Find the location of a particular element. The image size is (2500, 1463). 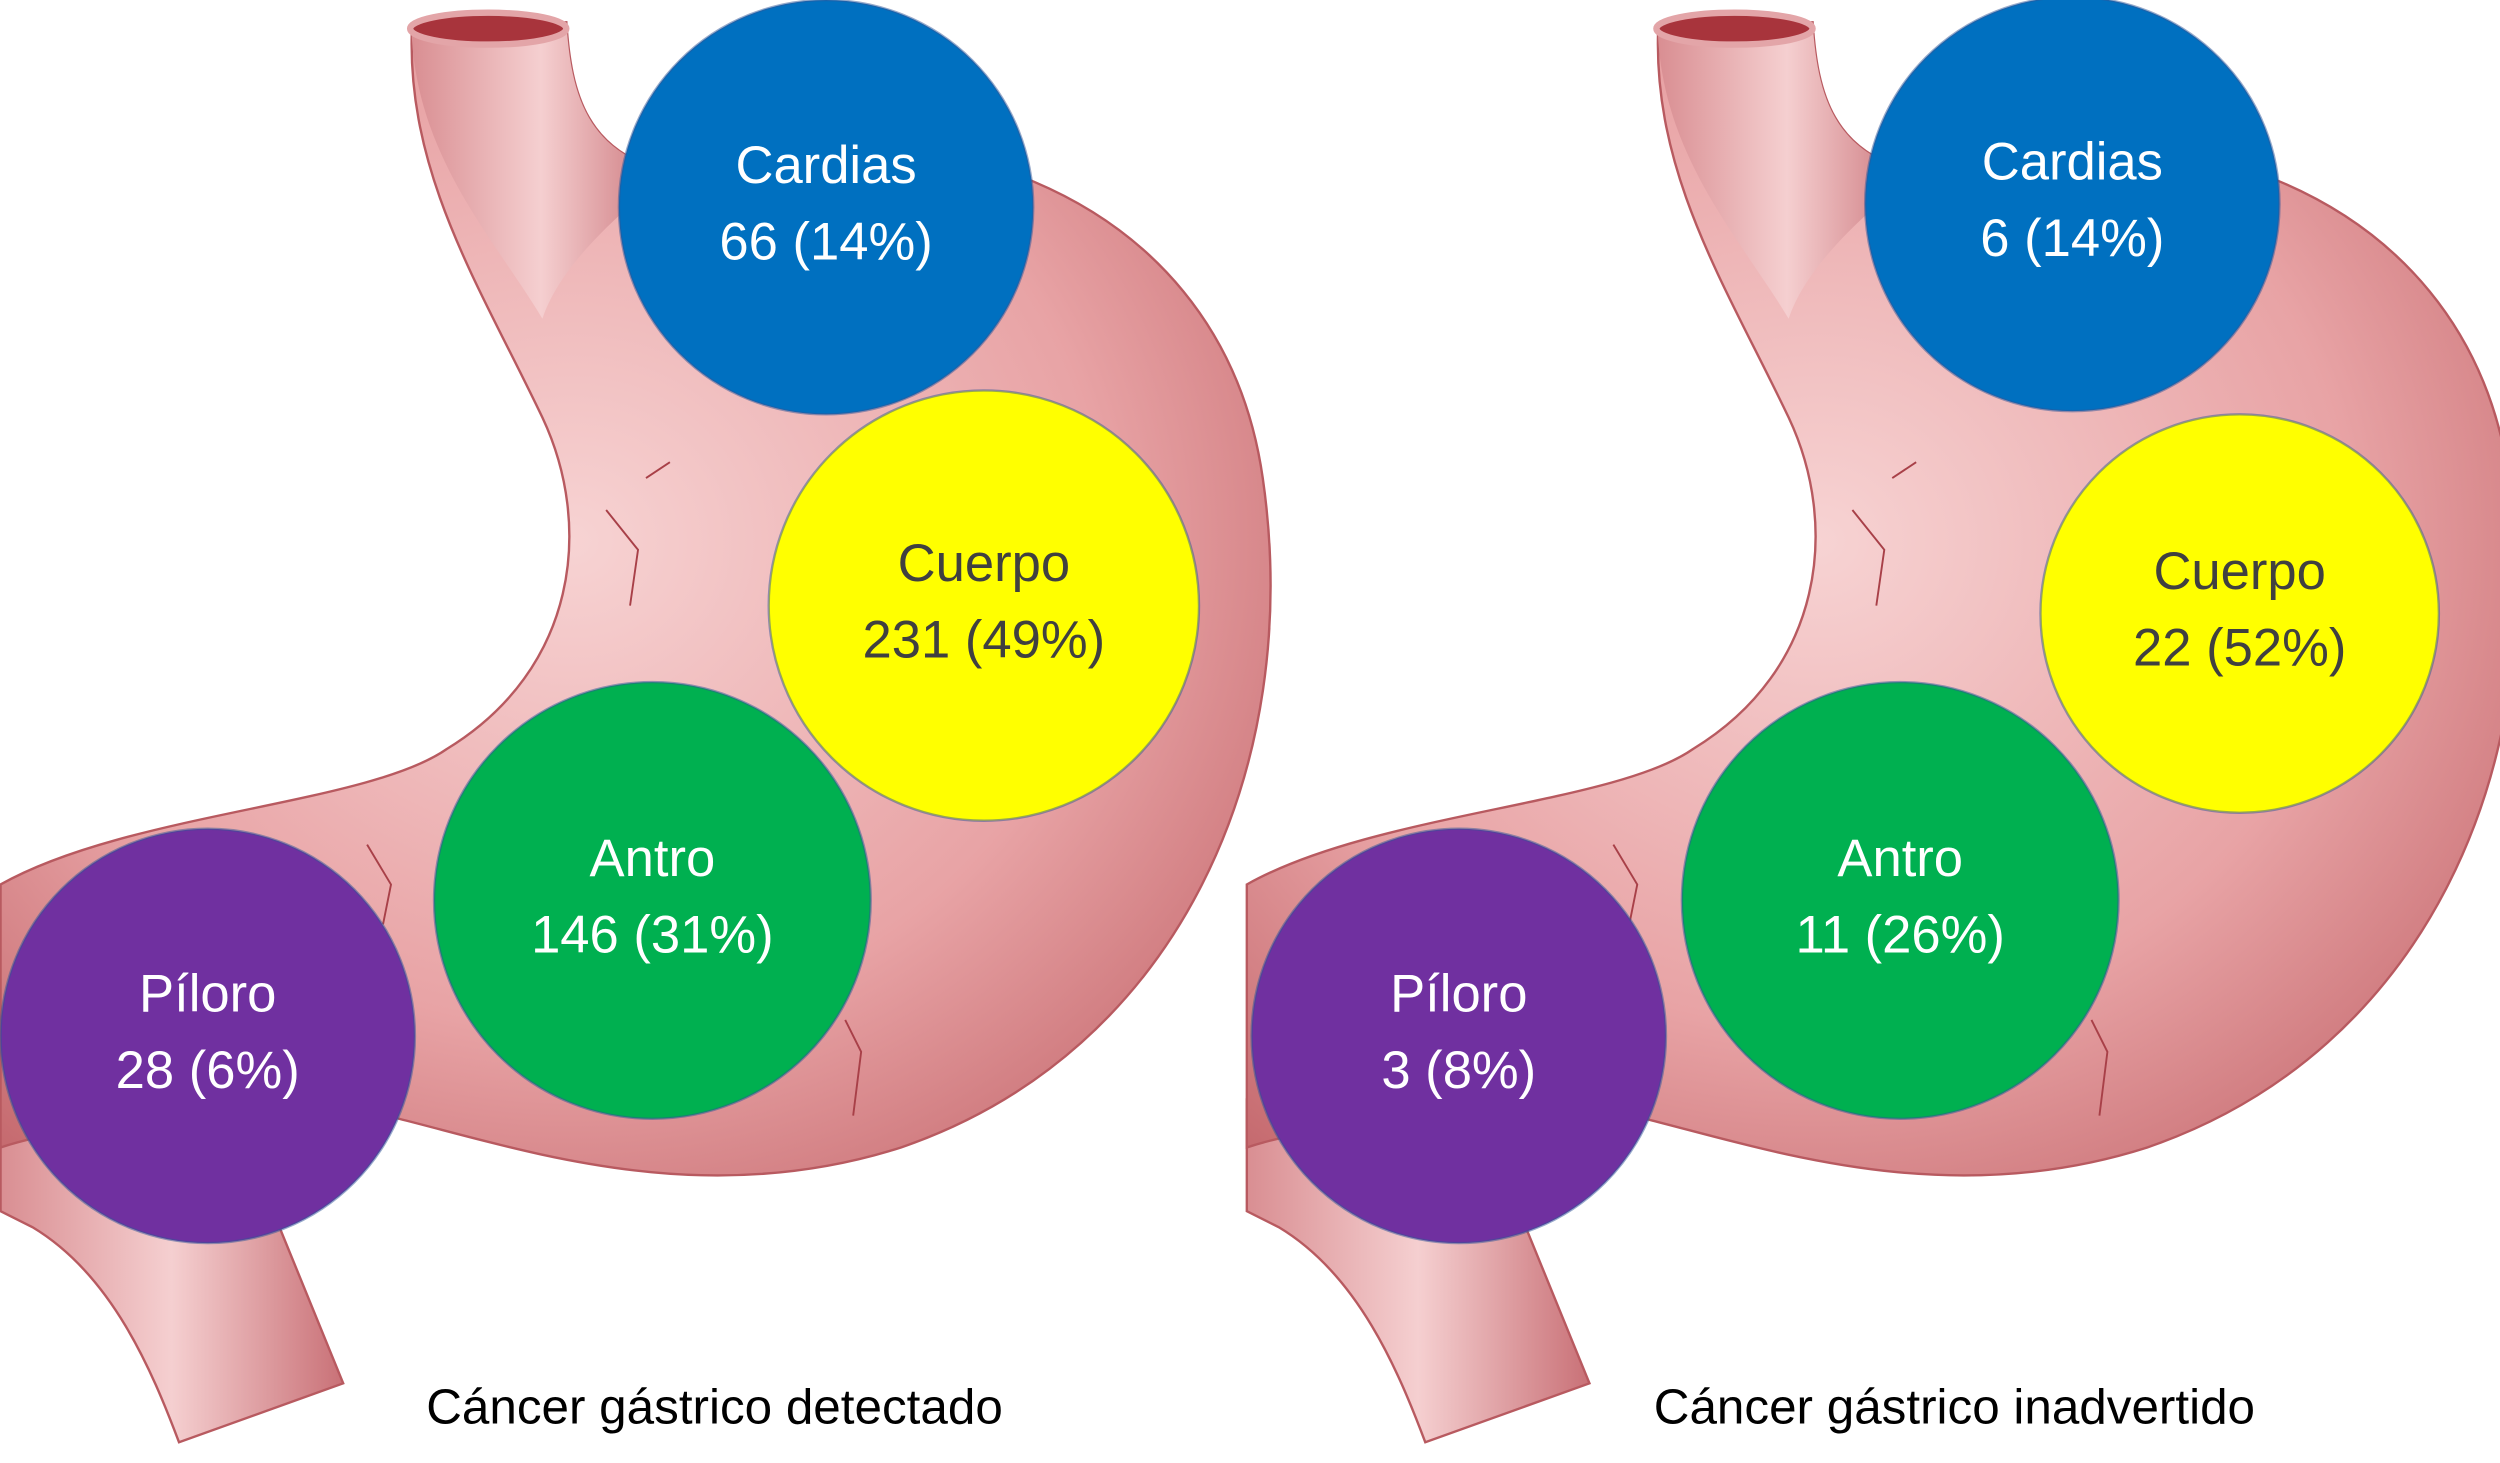

region-count: 6 (14%) is located at coordinates (2072, 238).